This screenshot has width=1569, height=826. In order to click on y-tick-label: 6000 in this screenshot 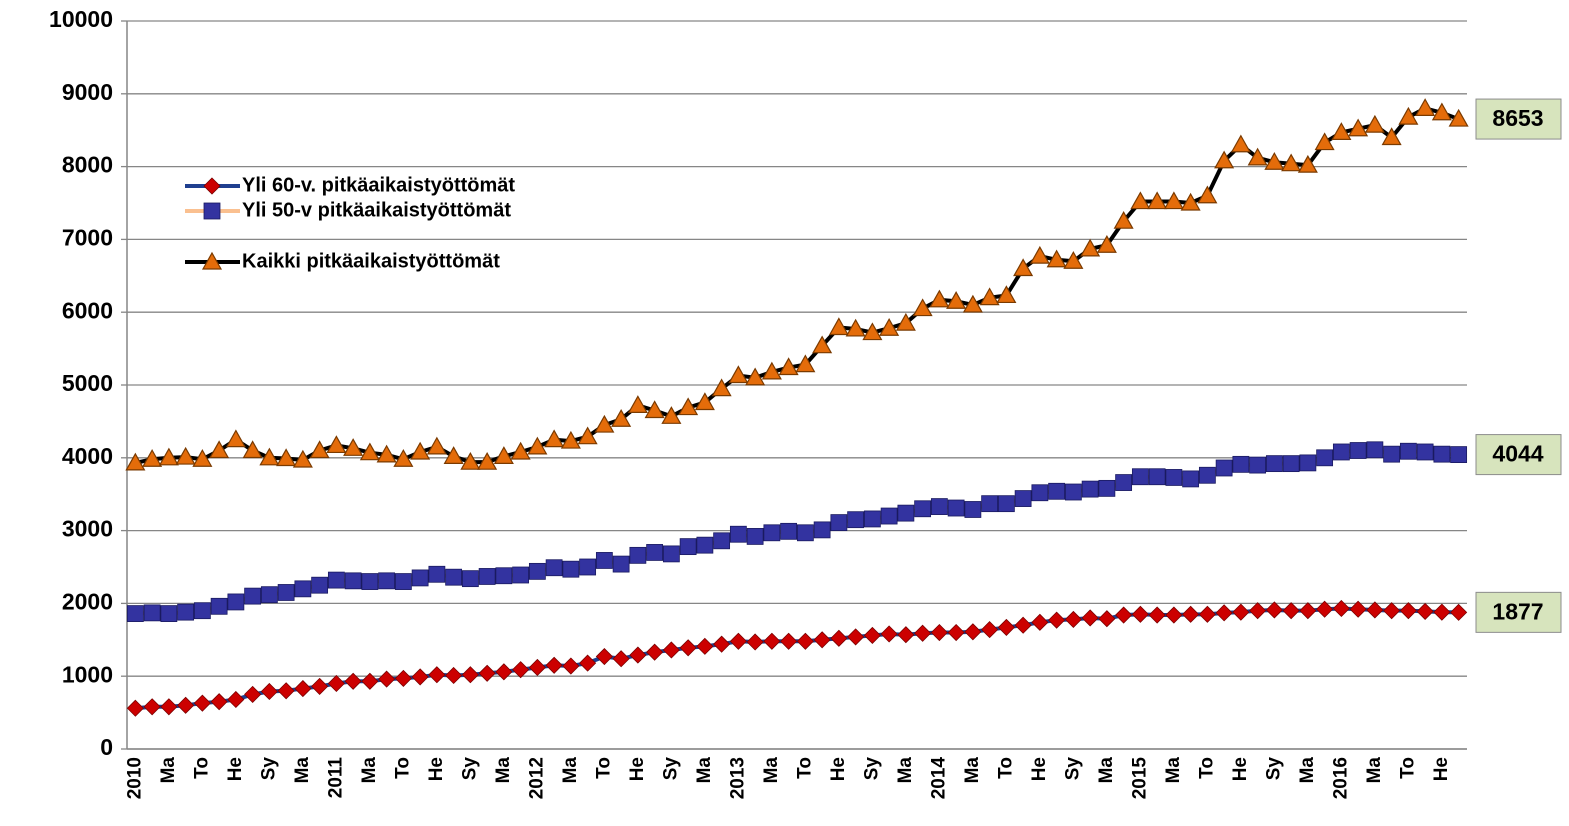, I will do `click(87, 310)`.